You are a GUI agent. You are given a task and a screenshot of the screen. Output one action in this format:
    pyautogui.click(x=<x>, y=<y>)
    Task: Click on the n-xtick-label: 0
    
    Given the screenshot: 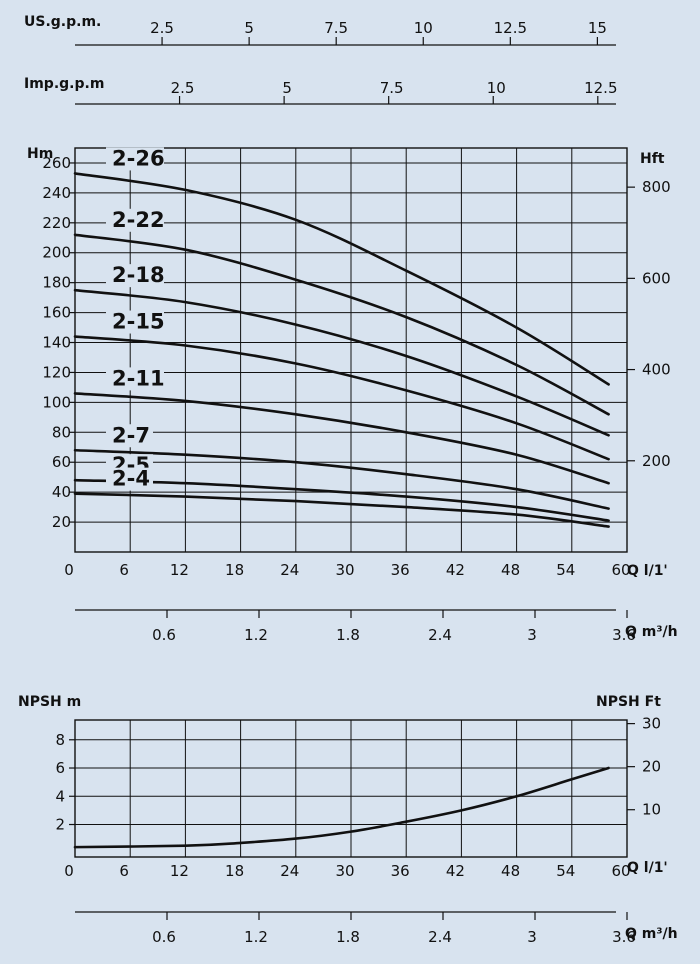 What is the action you would take?
    pyautogui.click(x=69, y=871)
    